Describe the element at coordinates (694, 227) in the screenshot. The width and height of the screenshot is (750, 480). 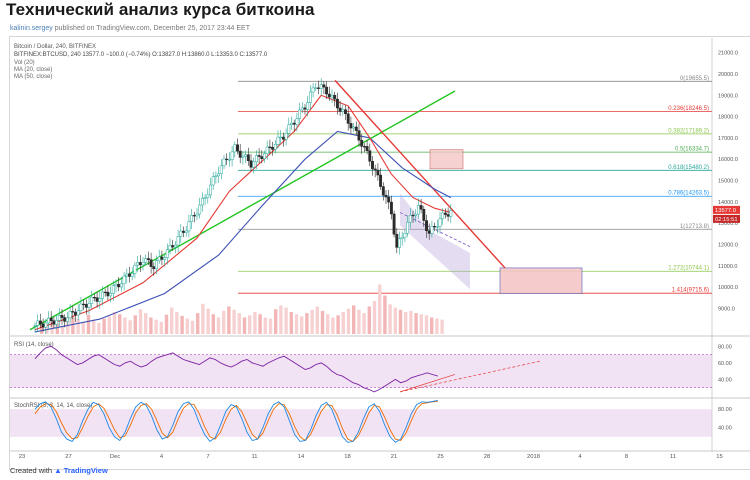
I see `fib-level-label: 1(12713.8)` at that location.